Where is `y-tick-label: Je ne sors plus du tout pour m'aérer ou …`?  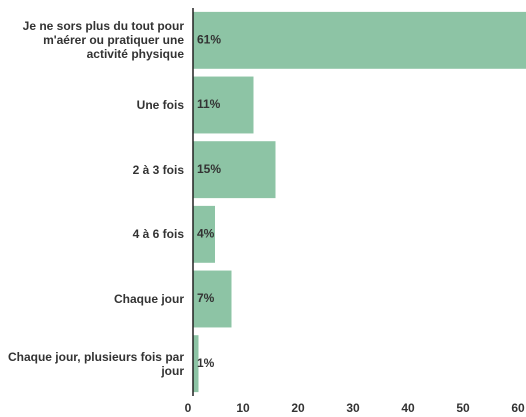 y-tick-label: Je ne sors plus du tout pour m'aérer ou … is located at coordinates (103, 40).